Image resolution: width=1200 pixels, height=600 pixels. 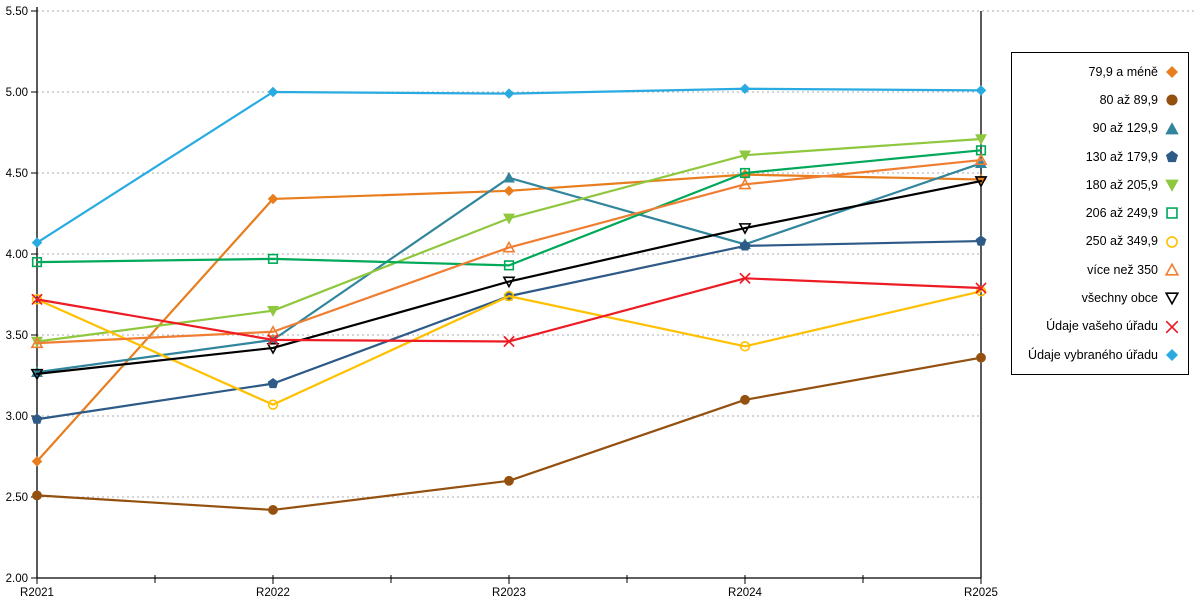 I want to click on y-tick-label: 4.50, so click(x=17, y=174).